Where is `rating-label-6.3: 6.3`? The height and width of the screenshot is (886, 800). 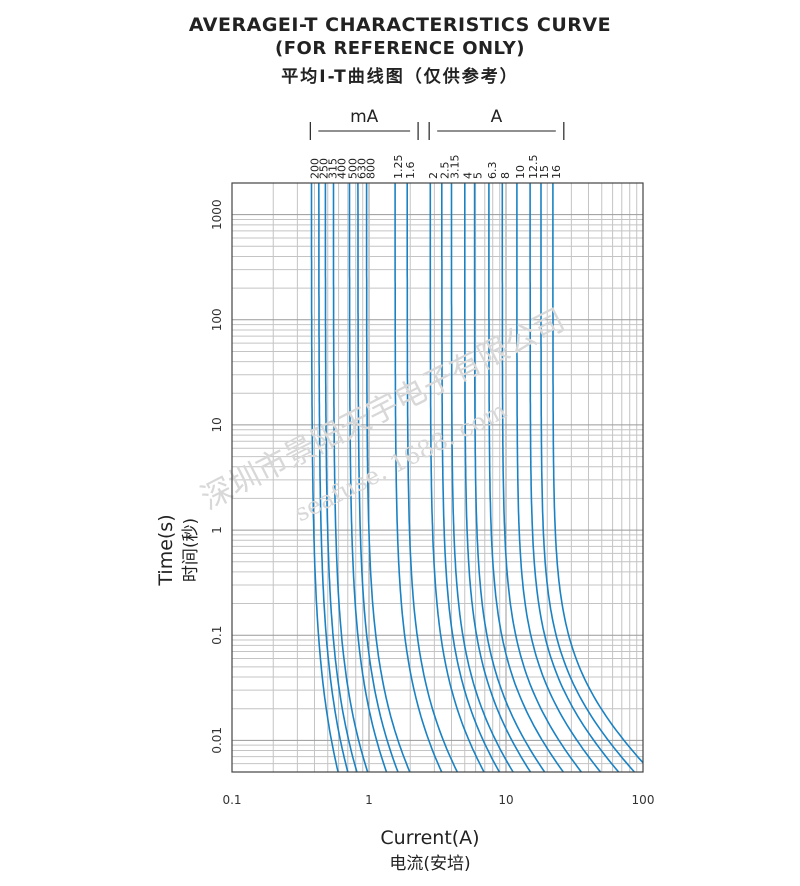
rating-label-6.3: 6.3 is located at coordinates (492, 171).